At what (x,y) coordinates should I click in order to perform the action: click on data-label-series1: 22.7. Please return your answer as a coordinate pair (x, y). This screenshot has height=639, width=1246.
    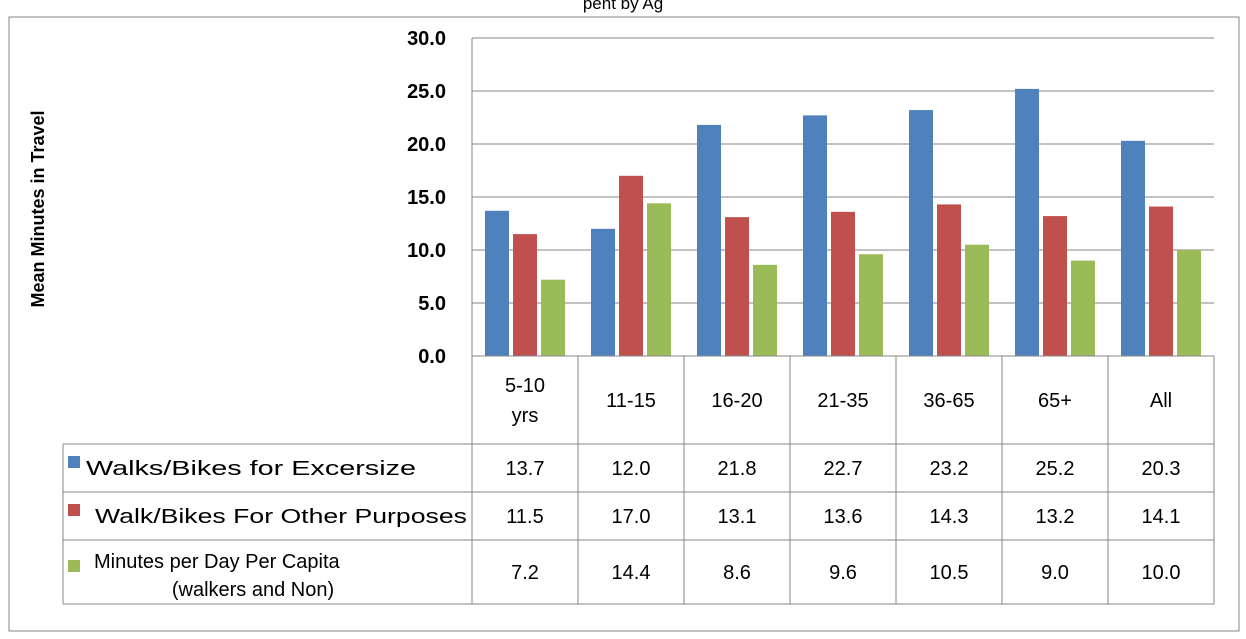
    Looking at the image, I should click on (843, 469).